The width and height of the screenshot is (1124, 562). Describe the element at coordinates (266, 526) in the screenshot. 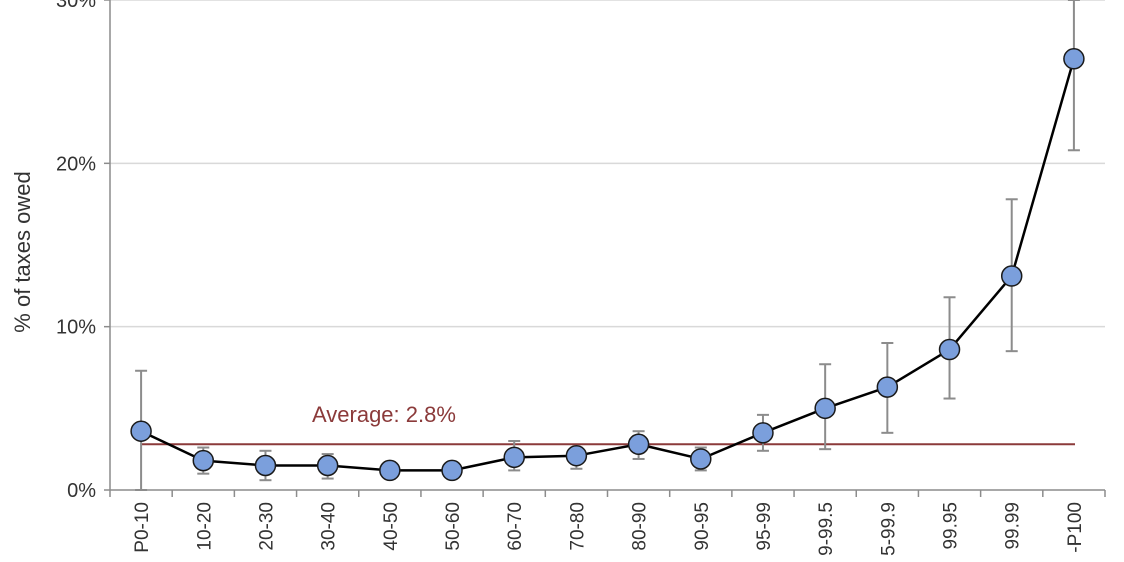

I see `x-tick-label: 20-30` at that location.